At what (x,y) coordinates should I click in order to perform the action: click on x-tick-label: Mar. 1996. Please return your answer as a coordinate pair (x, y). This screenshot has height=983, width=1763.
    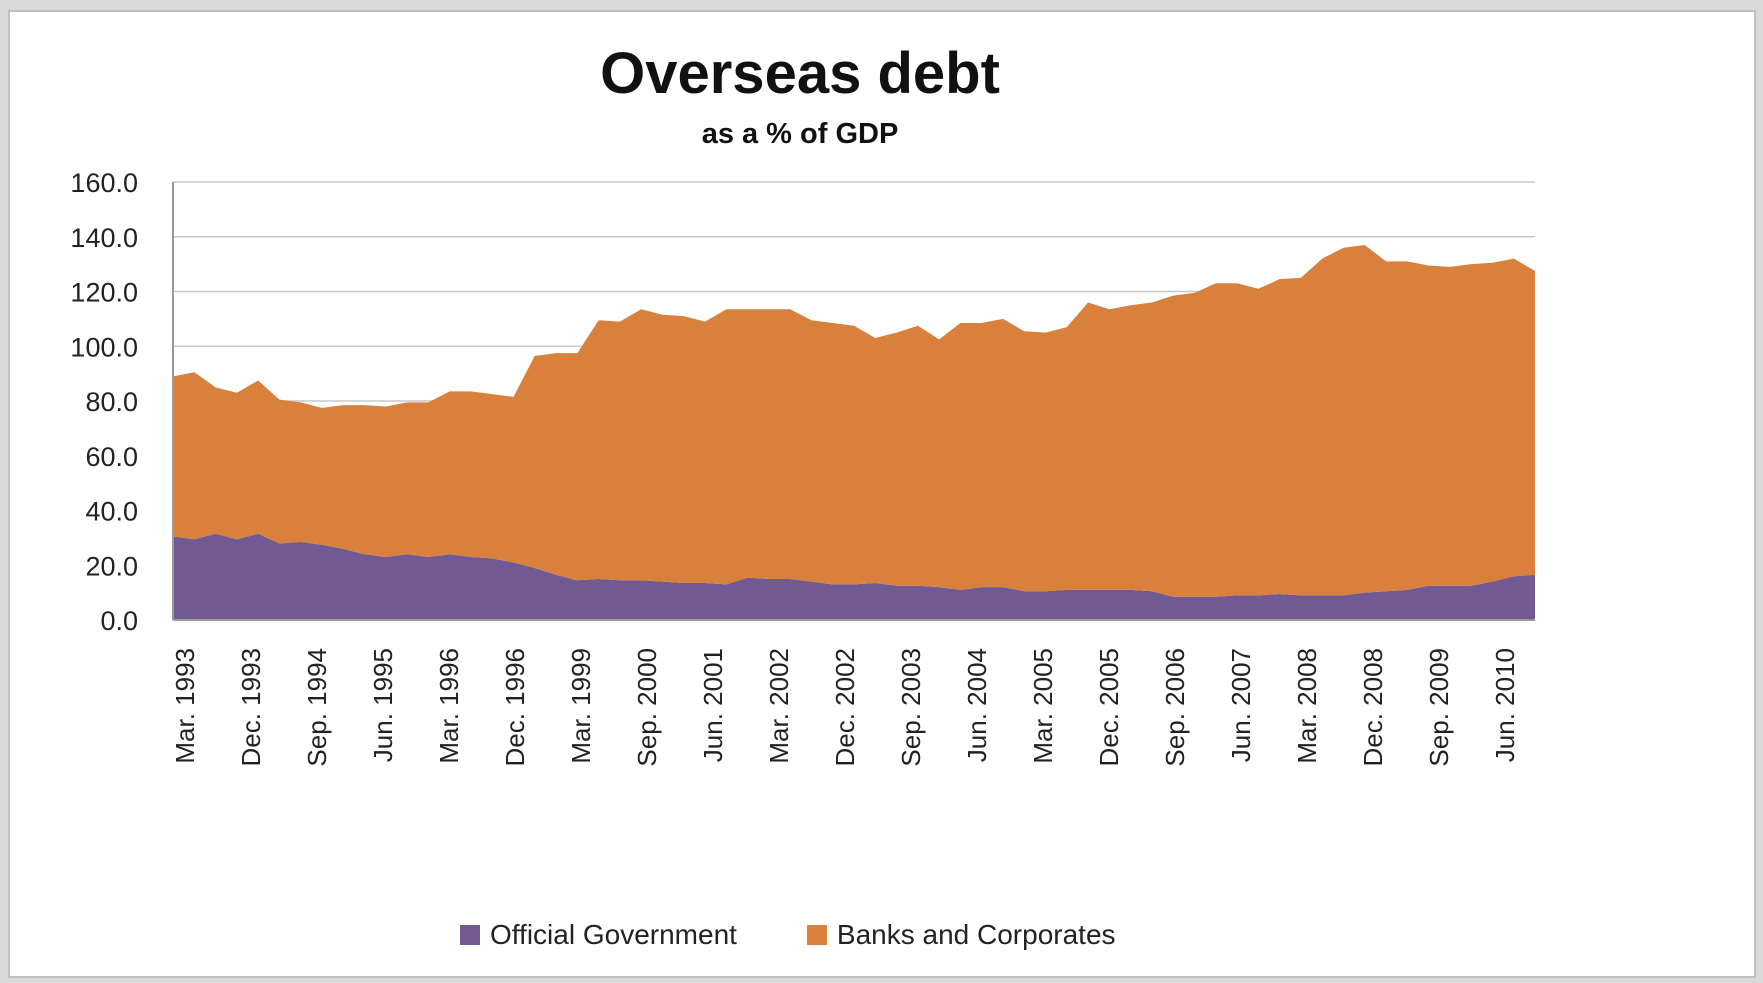
    Looking at the image, I should click on (449, 706).